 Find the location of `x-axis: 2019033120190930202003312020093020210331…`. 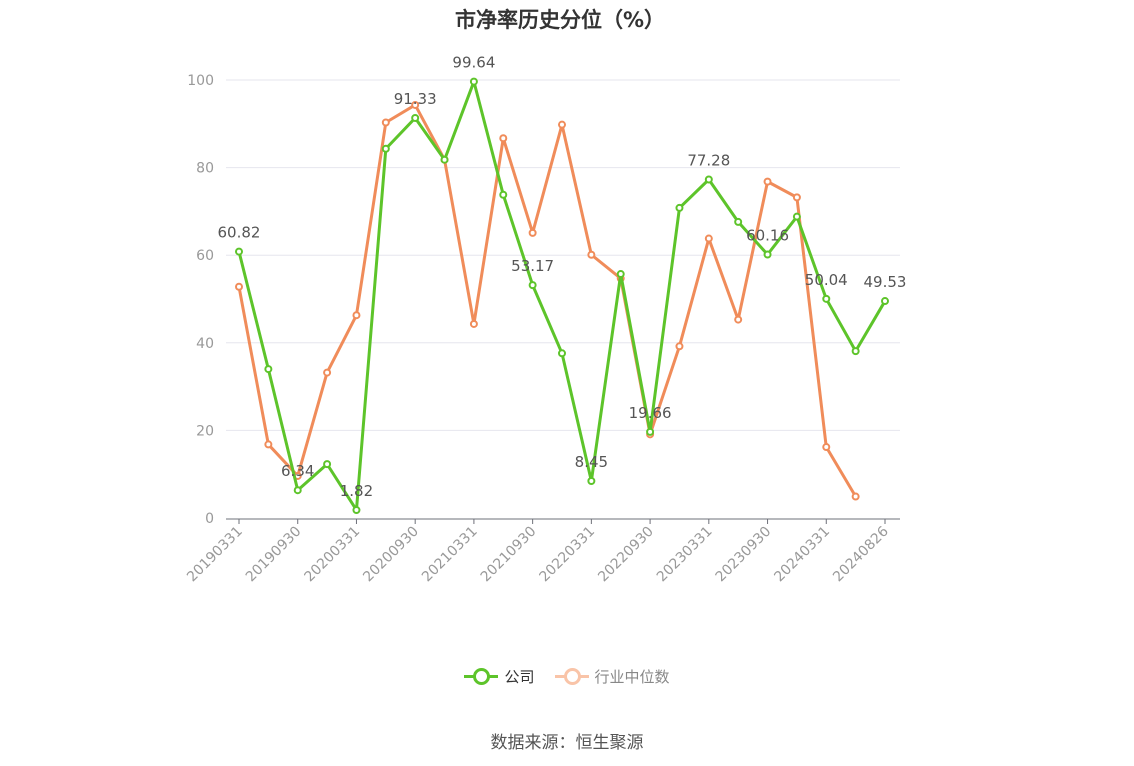

x-axis: 2019033120190930202003312020093020210331… is located at coordinates (542, 552).